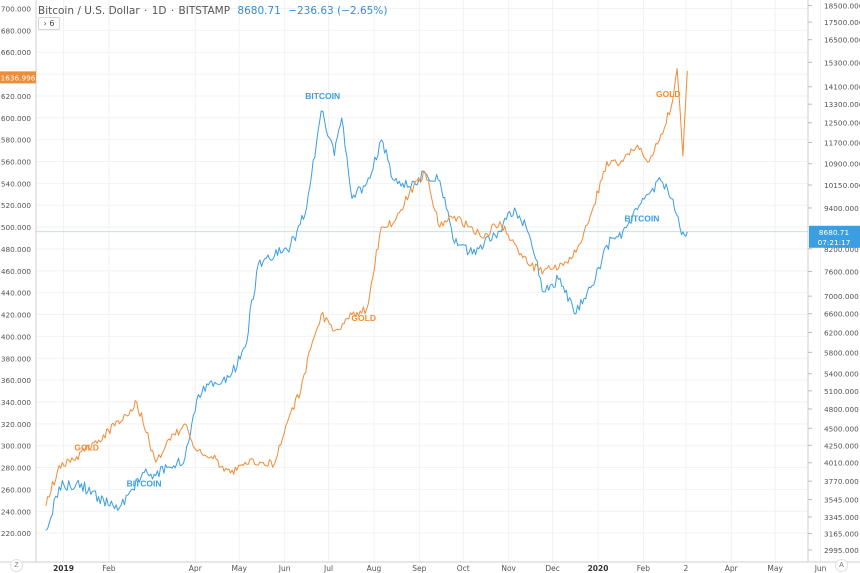 Image resolution: width=860 pixels, height=573 pixels. What do you see at coordinates (841, 352) in the screenshot?
I see `right-axis-tick-label: 5800.000` at bounding box center [841, 352].